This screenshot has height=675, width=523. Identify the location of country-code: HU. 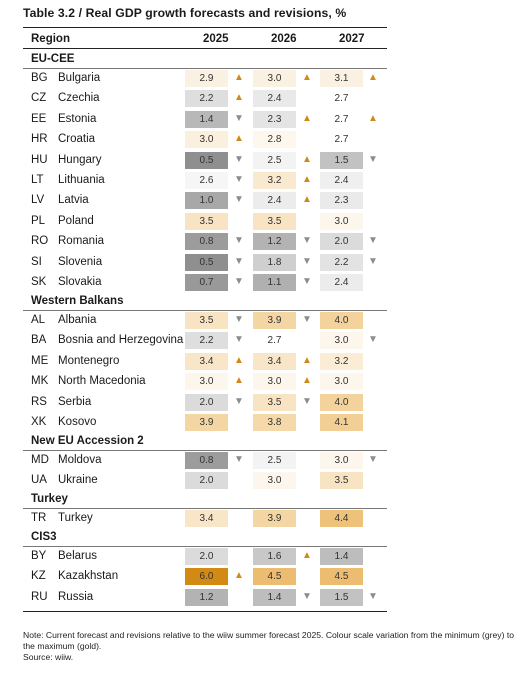
(39, 159).